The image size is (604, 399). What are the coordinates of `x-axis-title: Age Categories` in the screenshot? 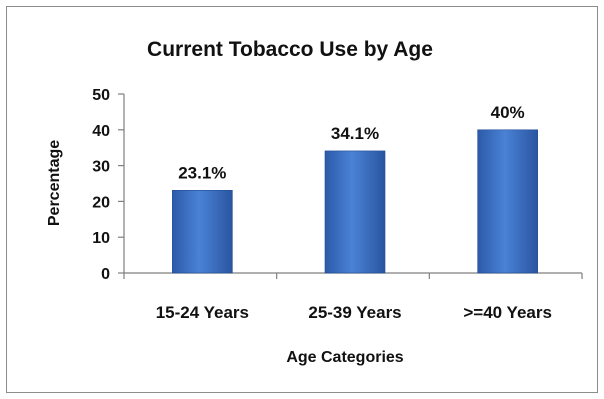 It's located at (344, 357).